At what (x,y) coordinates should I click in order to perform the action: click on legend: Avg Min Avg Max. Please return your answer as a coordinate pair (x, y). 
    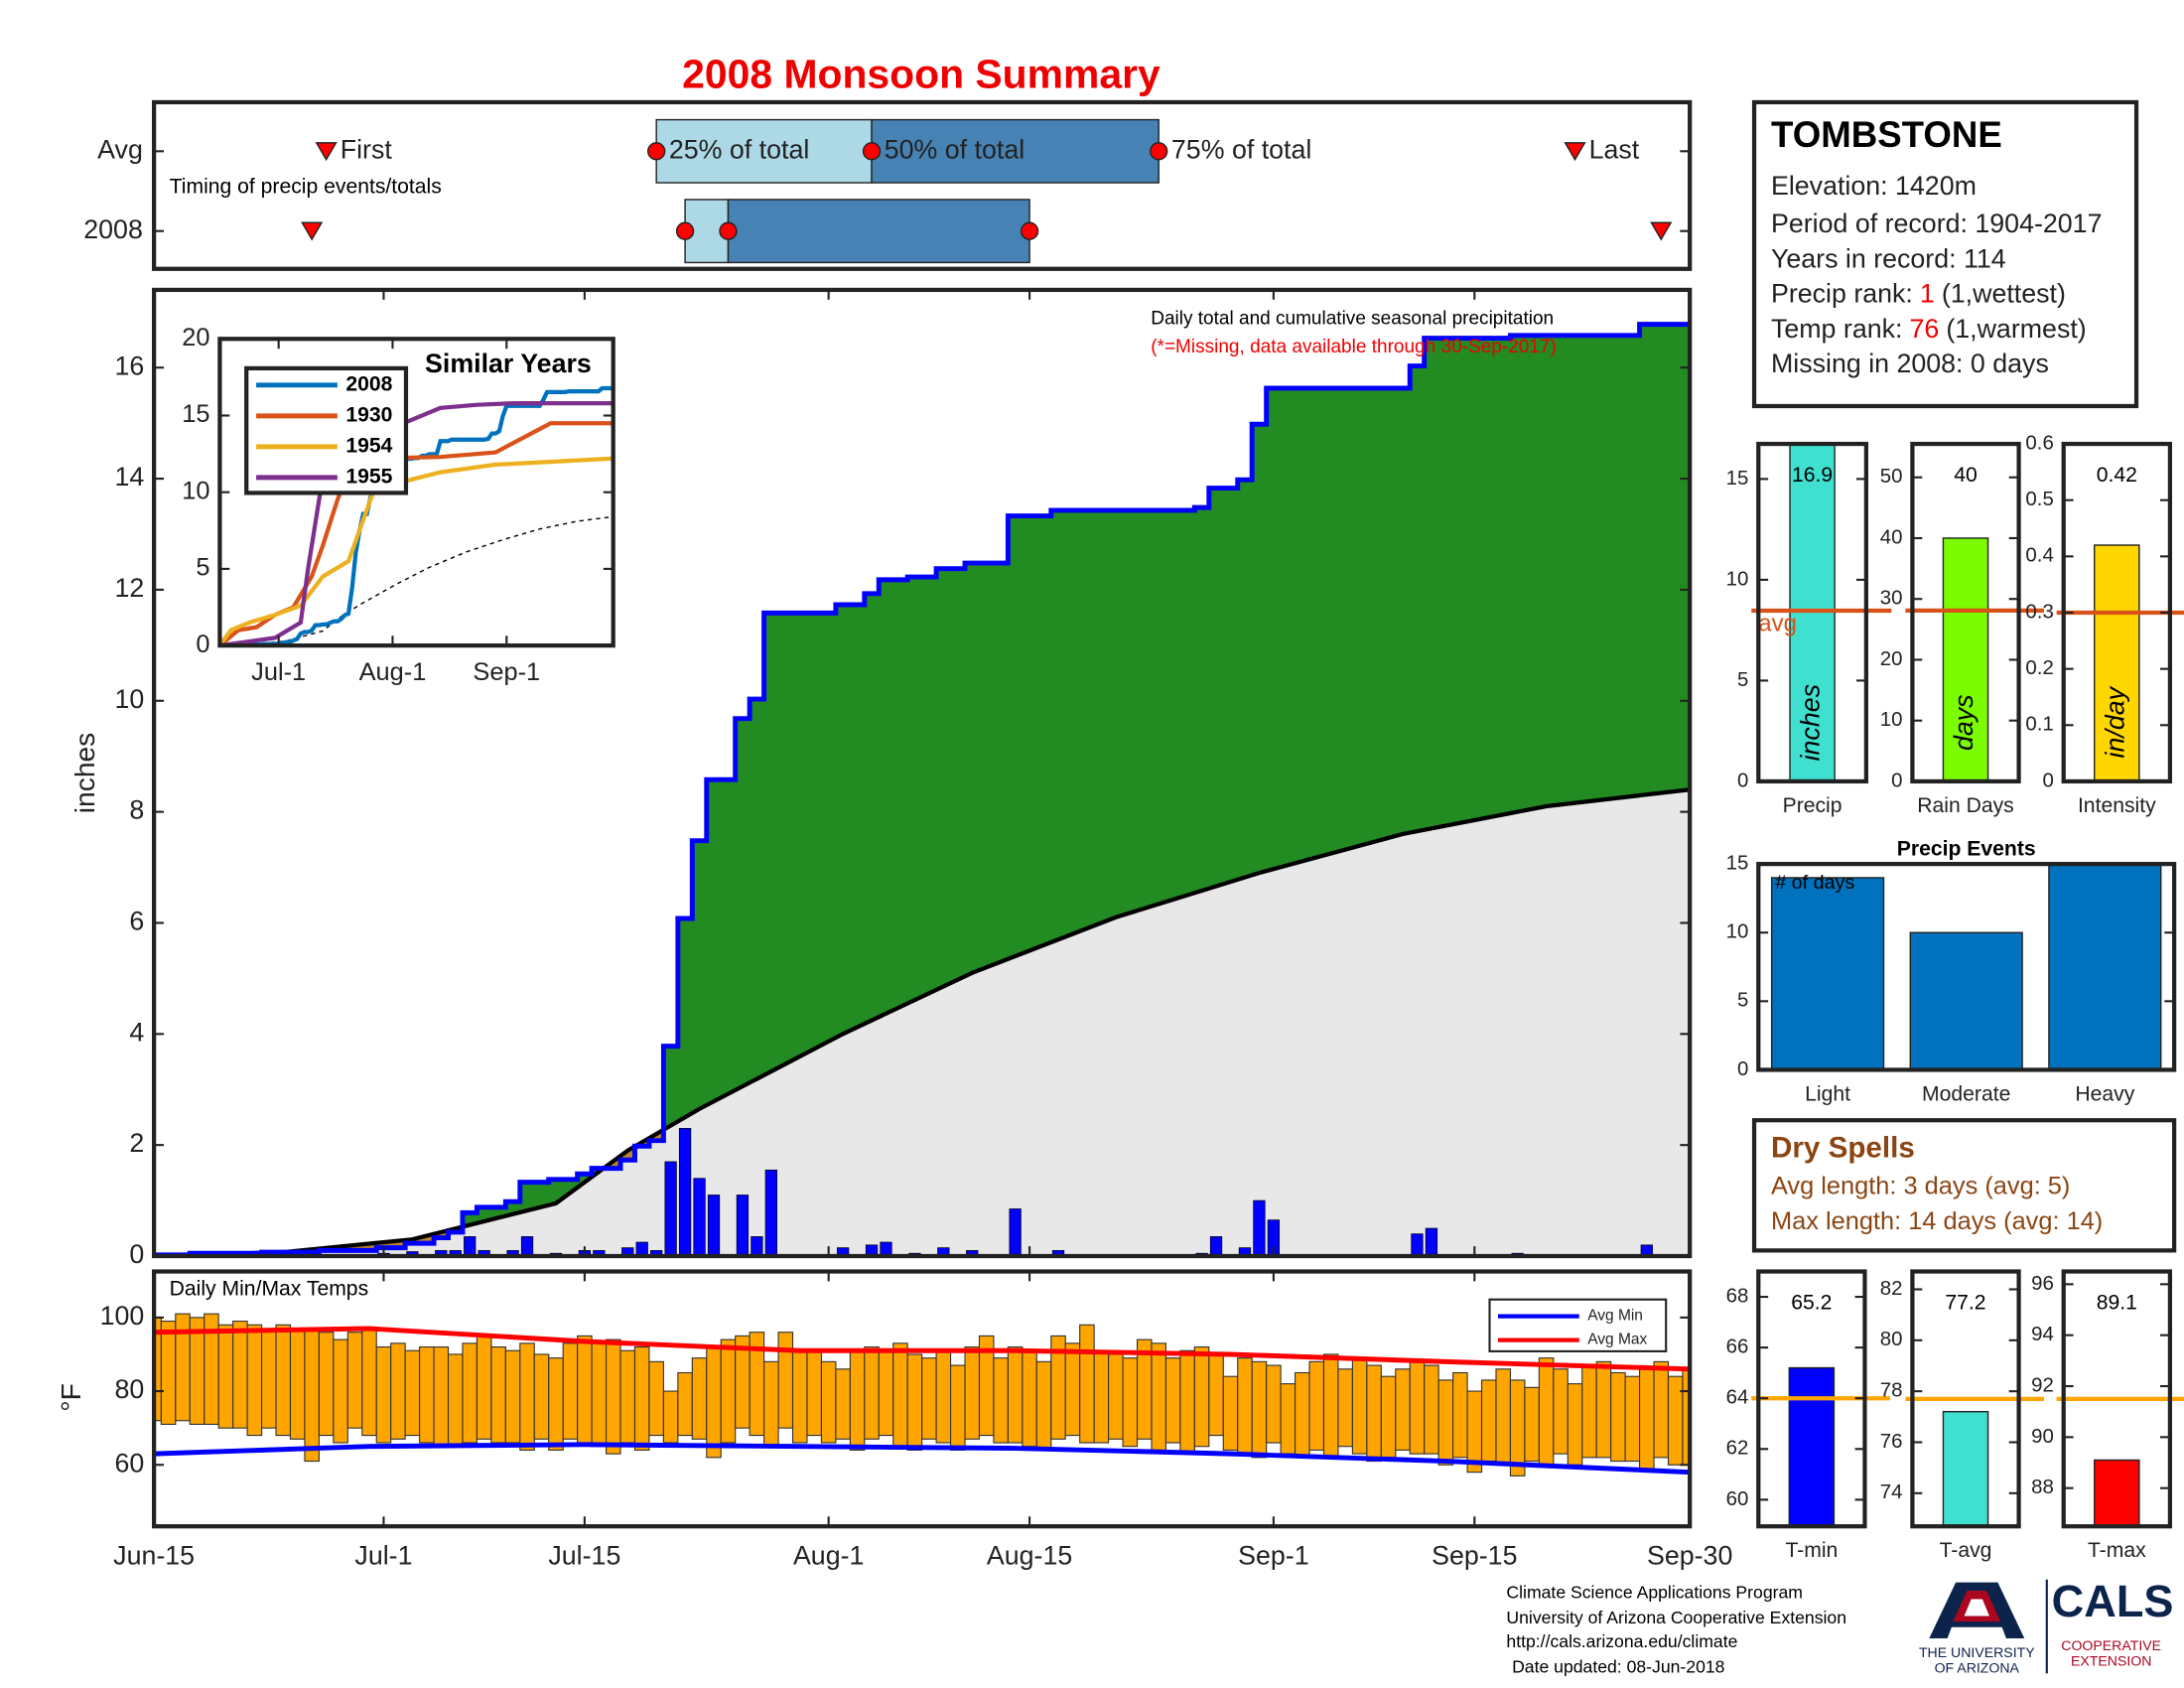
    Looking at the image, I should click on (1578, 1325).